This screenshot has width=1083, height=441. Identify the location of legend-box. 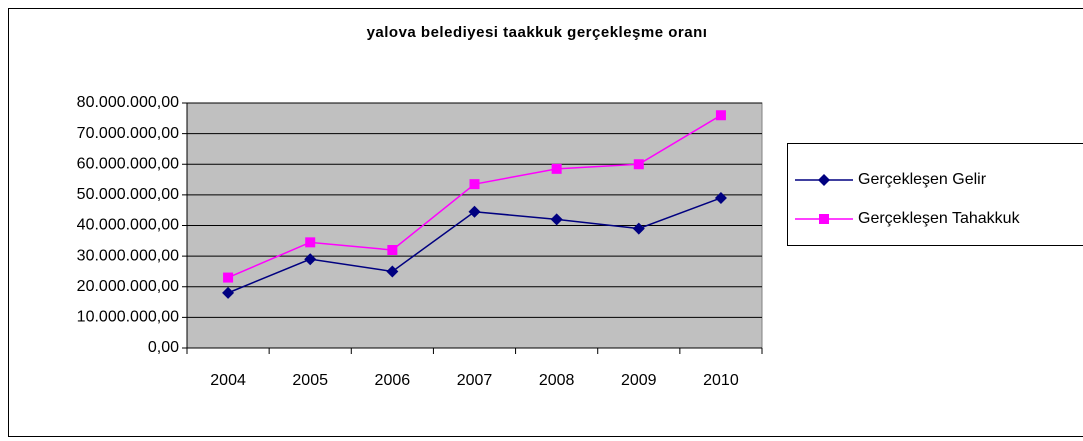
(935, 194).